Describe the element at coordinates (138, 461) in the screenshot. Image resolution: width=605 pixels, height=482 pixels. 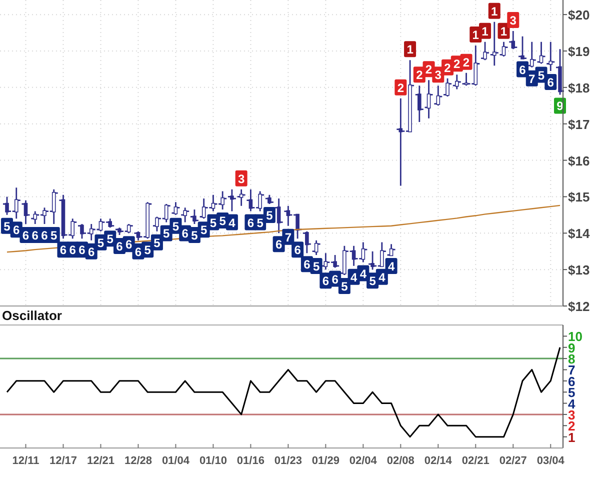
I see `x-tick-label: 12/28` at that location.